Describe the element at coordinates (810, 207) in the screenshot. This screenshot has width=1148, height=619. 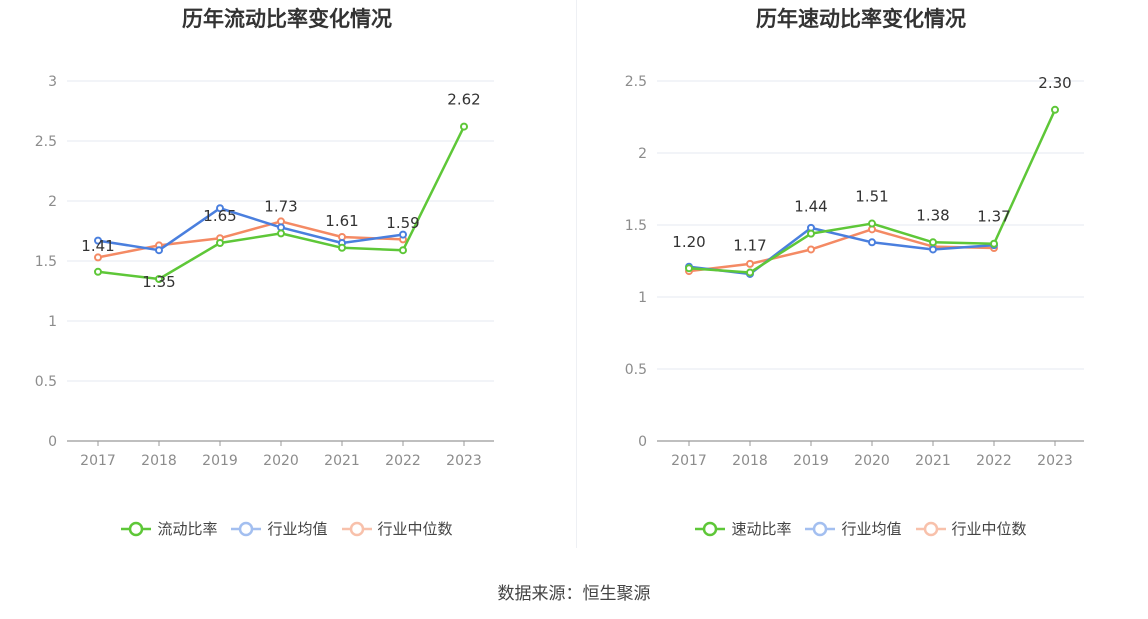
I see `data-label: 1.44` at that location.